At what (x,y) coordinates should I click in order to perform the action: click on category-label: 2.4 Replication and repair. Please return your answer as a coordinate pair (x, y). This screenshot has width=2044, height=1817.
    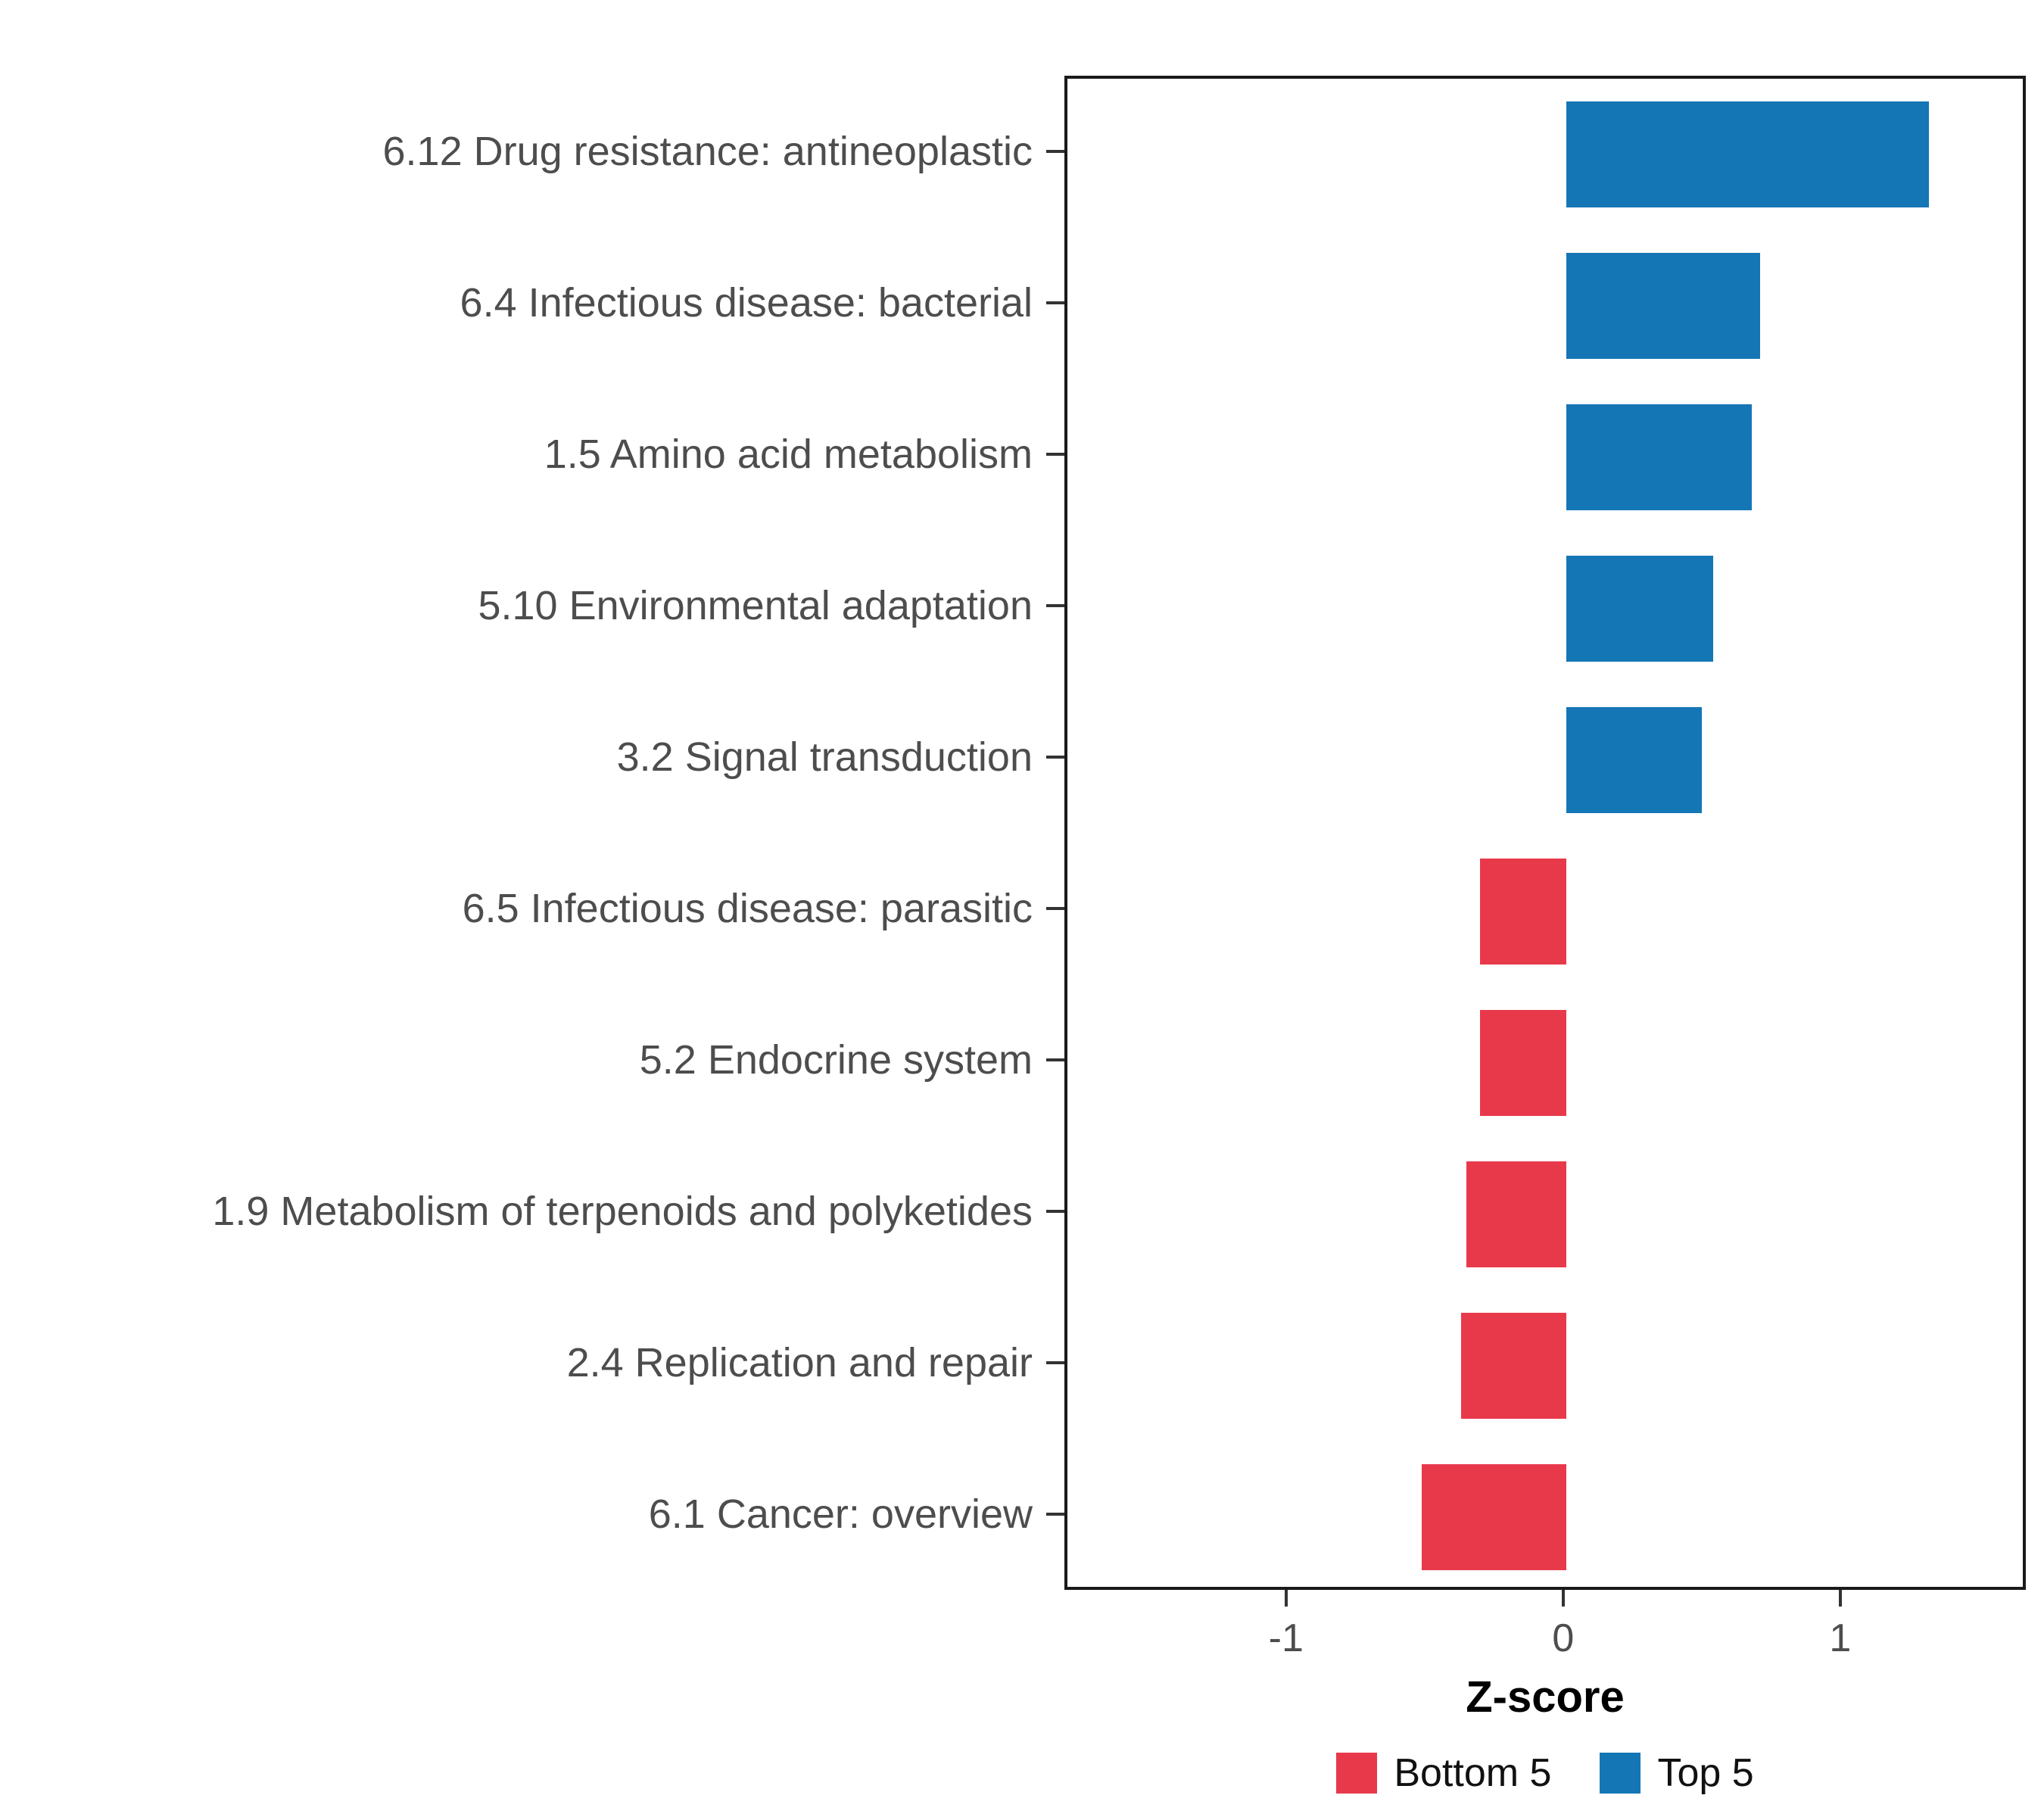
    Looking at the image, I should click on (800, 1362).